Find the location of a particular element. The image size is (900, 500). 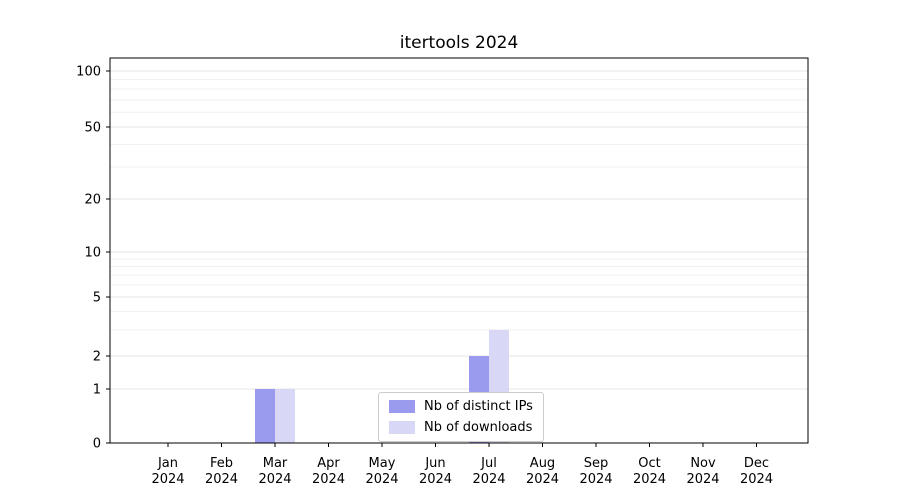

x-tick-label-month: Jul is located at coordinates (488, 463).